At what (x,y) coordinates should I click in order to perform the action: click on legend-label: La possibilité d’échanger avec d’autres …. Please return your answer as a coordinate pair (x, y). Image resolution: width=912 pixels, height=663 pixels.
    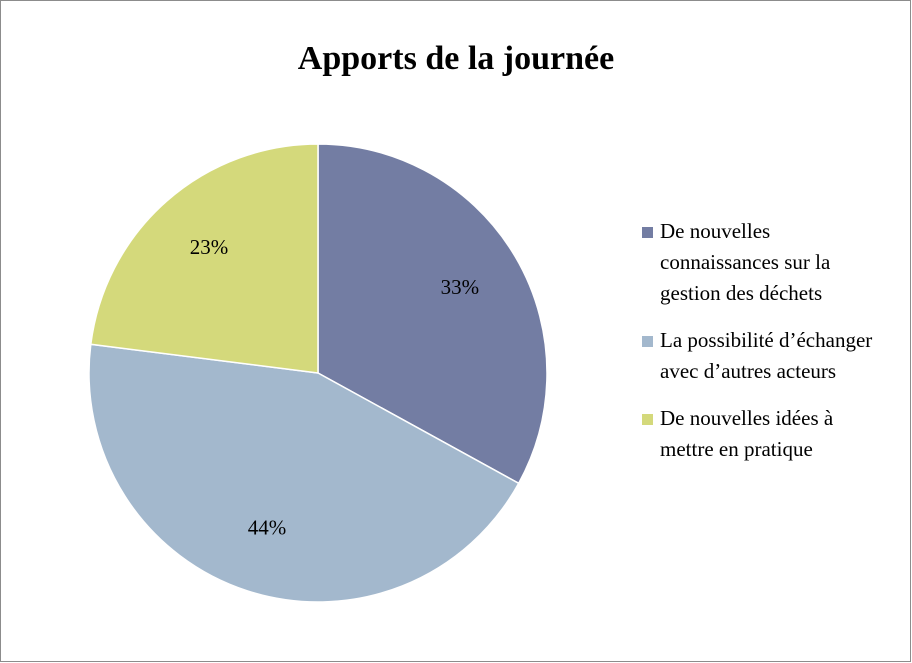
    Looking at the image, I should click on (766, 355).